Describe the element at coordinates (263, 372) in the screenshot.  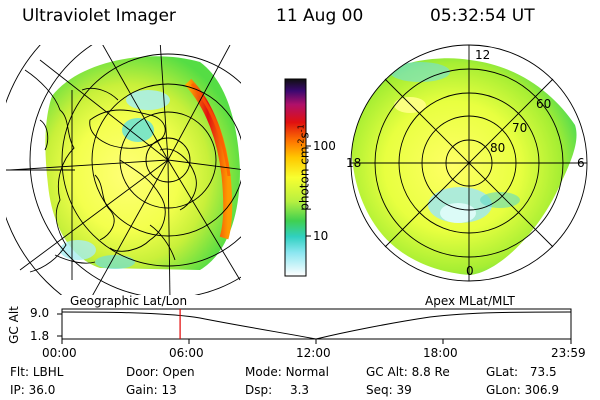
I see `mode-label: Mode:` at that location.